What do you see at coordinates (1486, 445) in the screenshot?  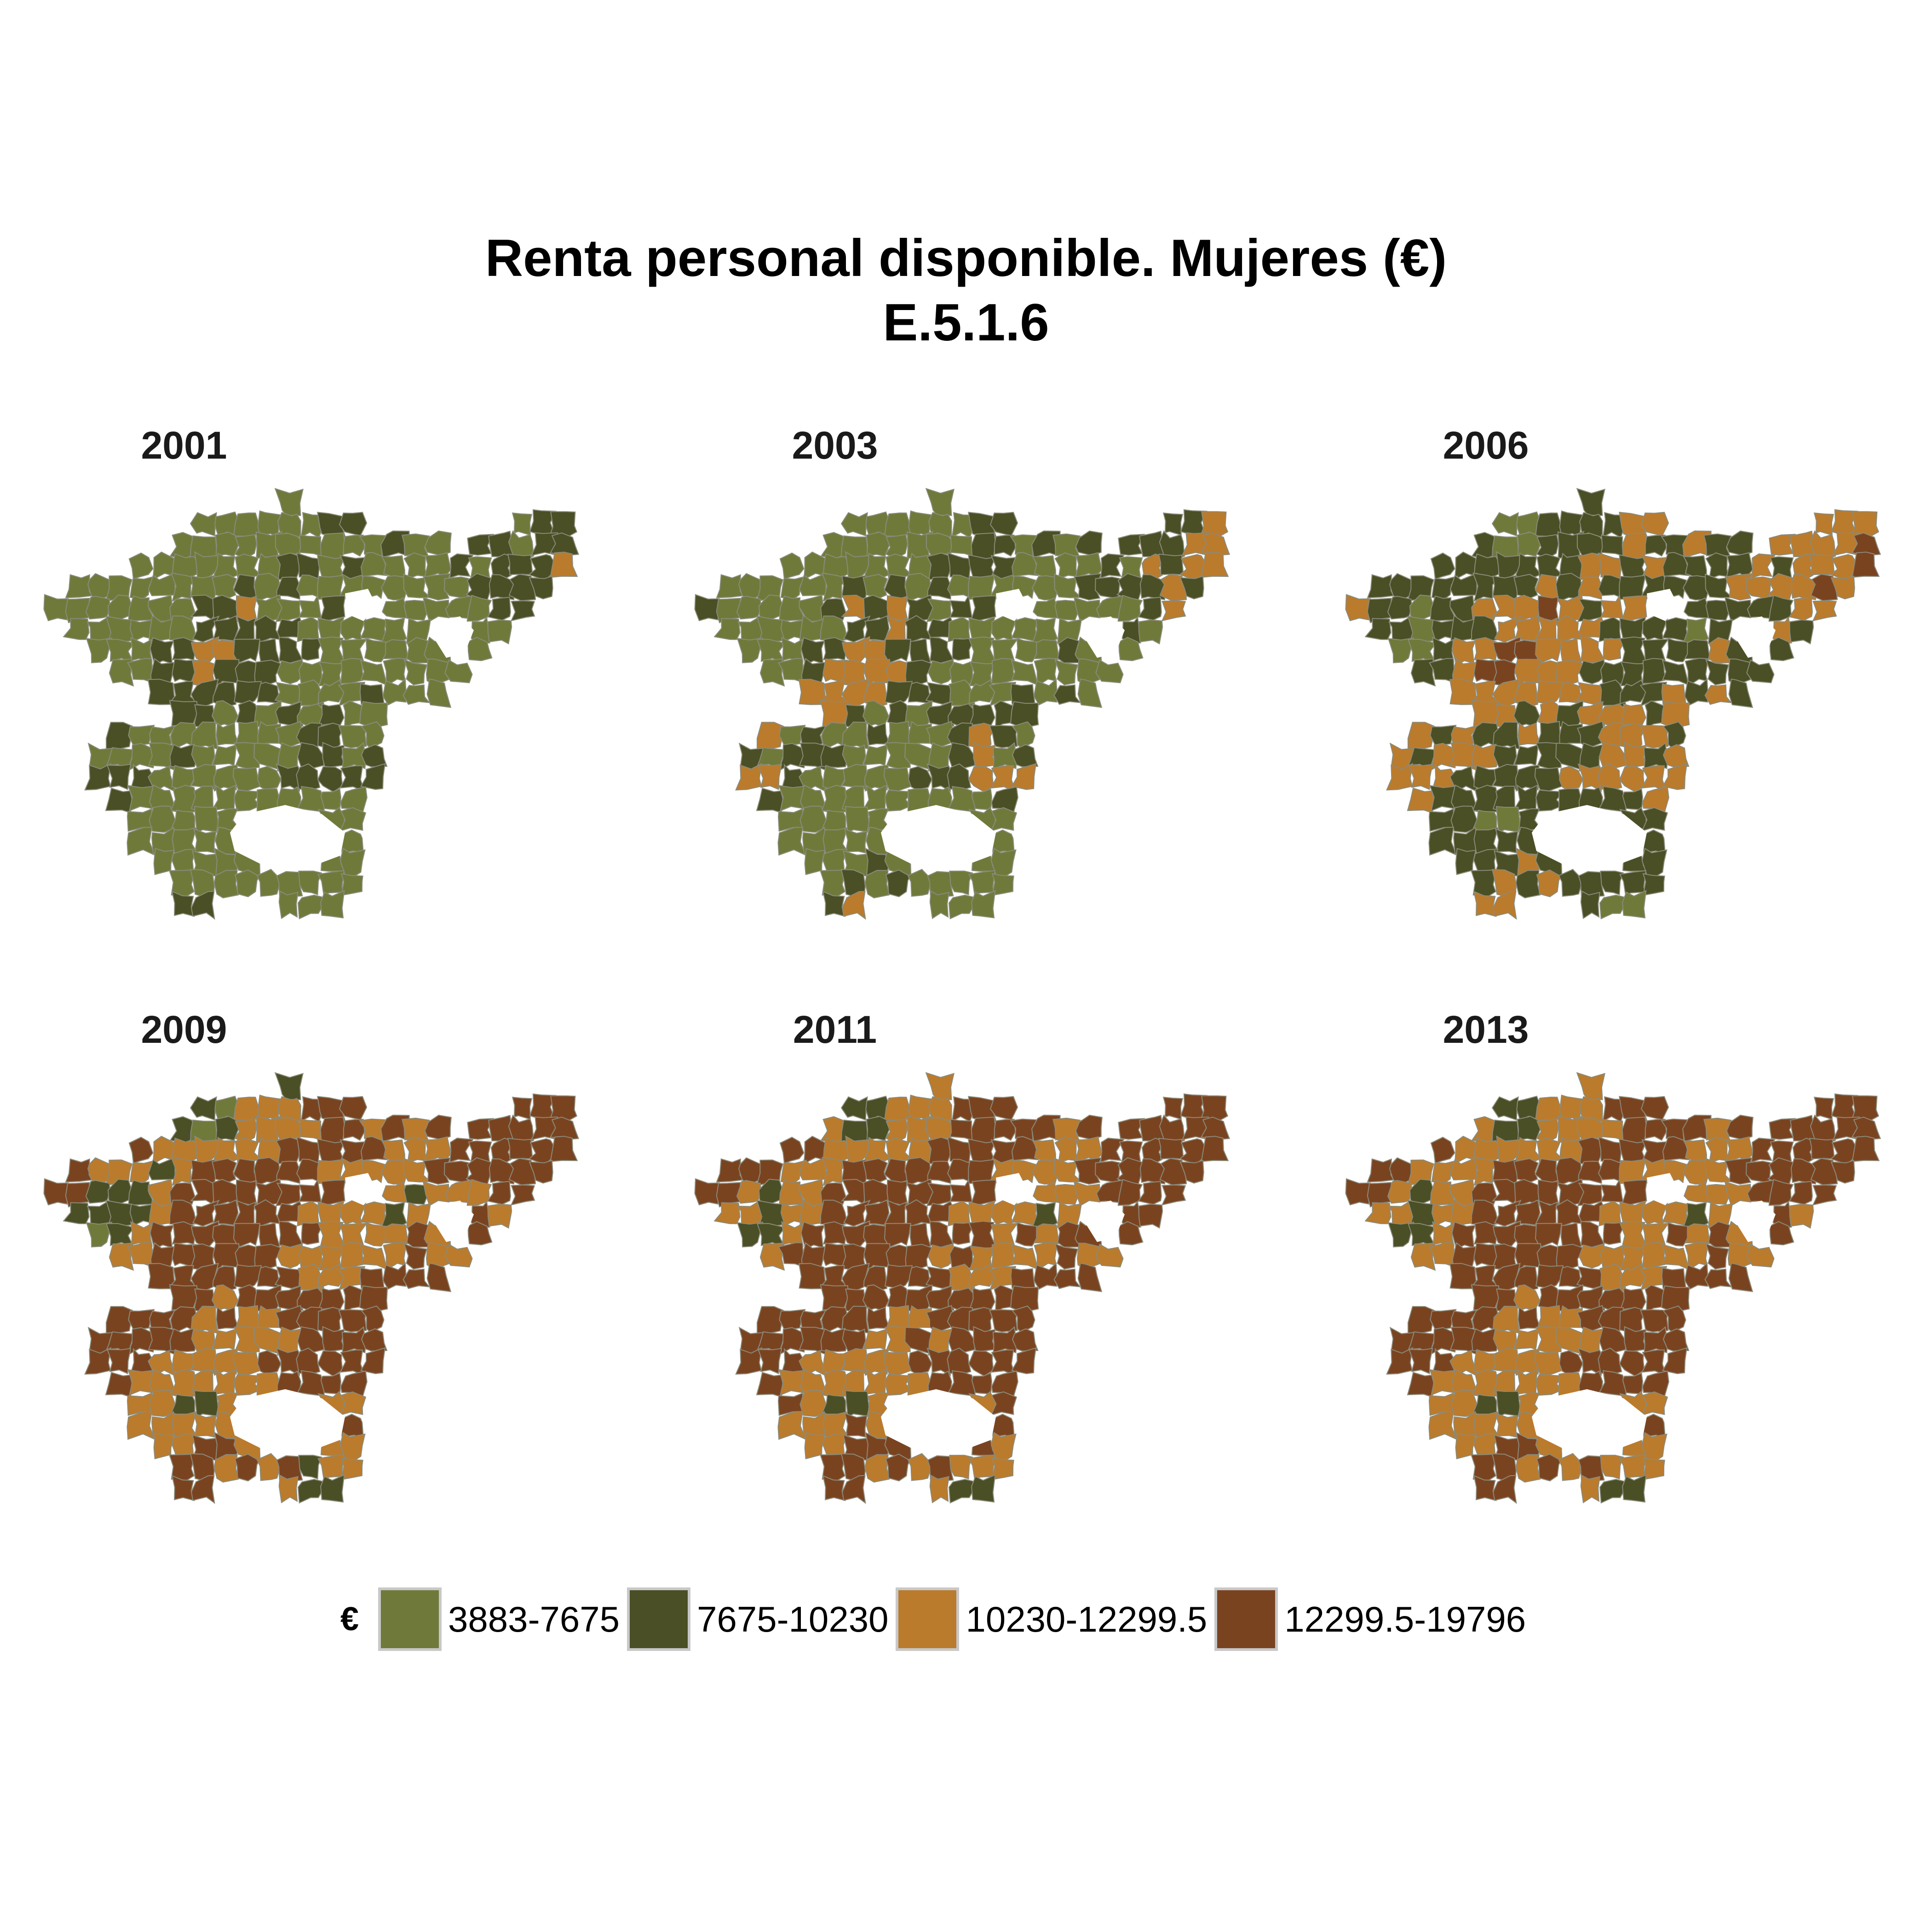 I see `panel-title-2006: 2006` at bounding box center [1486, 445].